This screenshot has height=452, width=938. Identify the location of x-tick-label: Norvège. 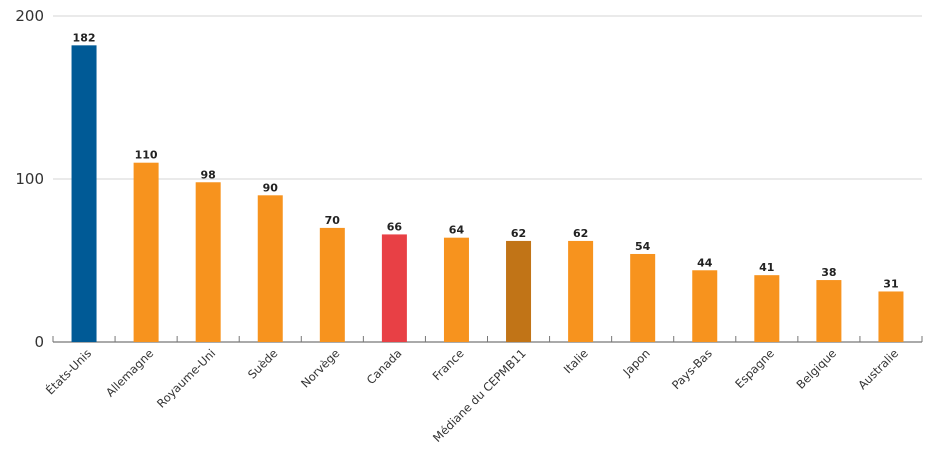
(320, 368).